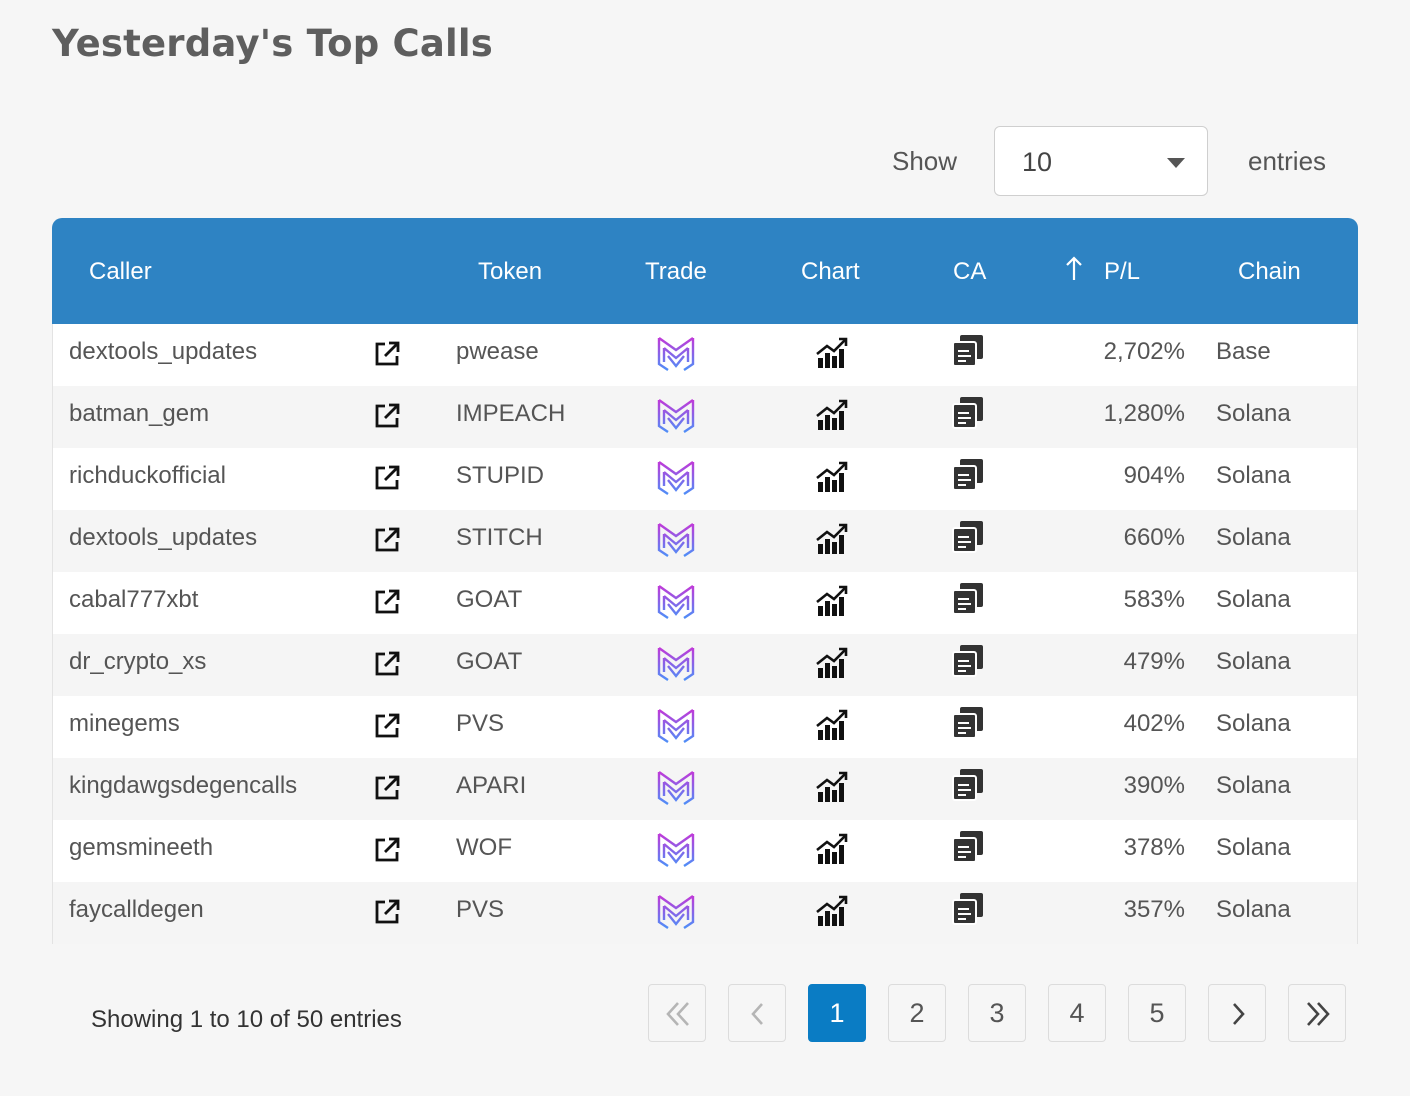  What do you see at coordinates (138, 661) in the screenshot?
I see `caller-name: dr_crypto_xs` at bounding box center [138, 661].